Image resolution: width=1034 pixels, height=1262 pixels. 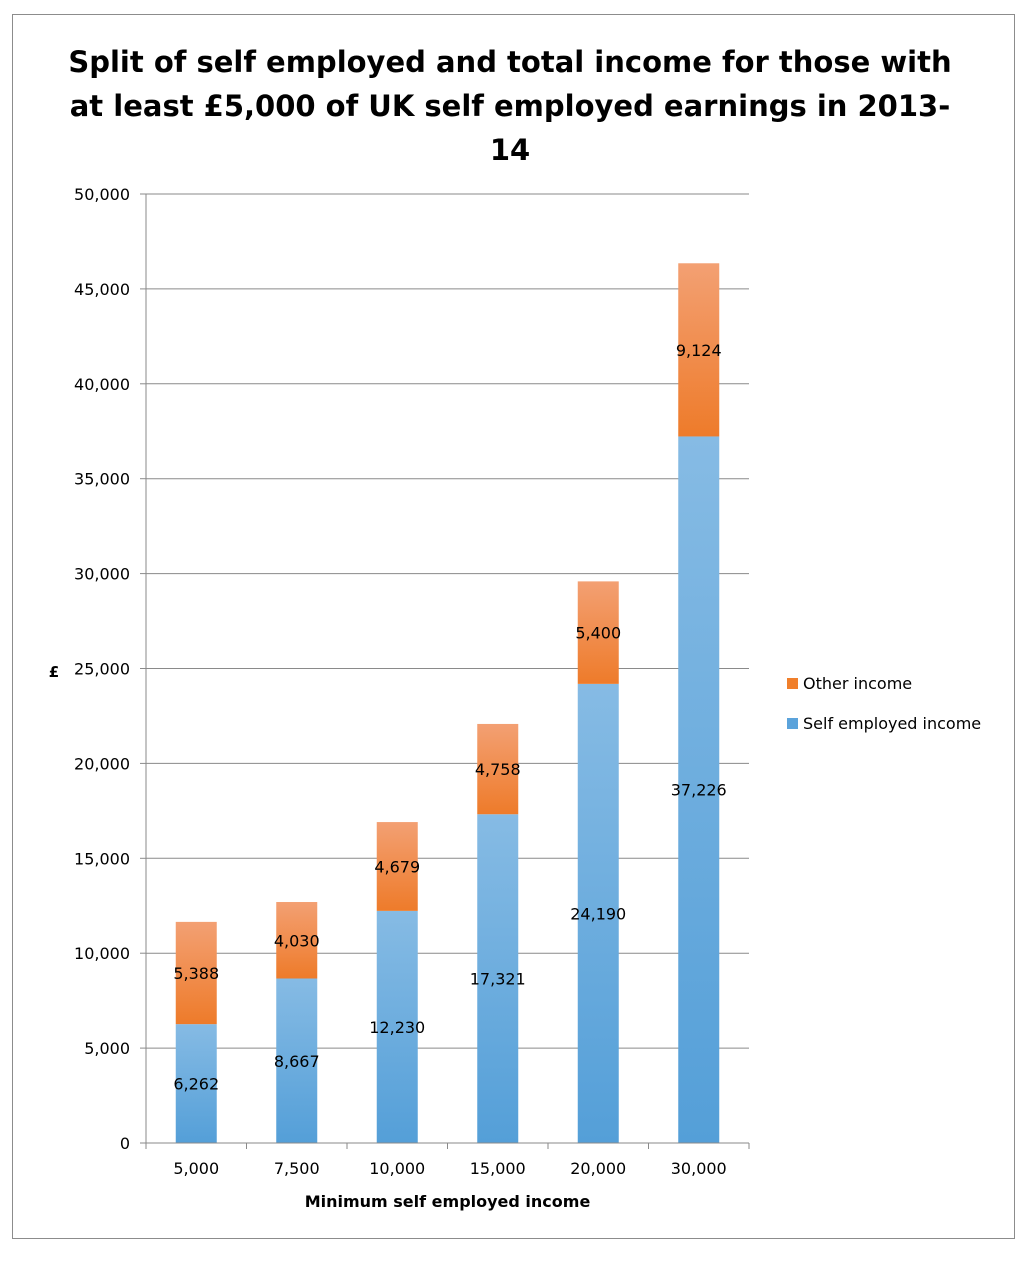 I want to click on legend-item-self-employed: Self employed income, so click(x=884, y=723).